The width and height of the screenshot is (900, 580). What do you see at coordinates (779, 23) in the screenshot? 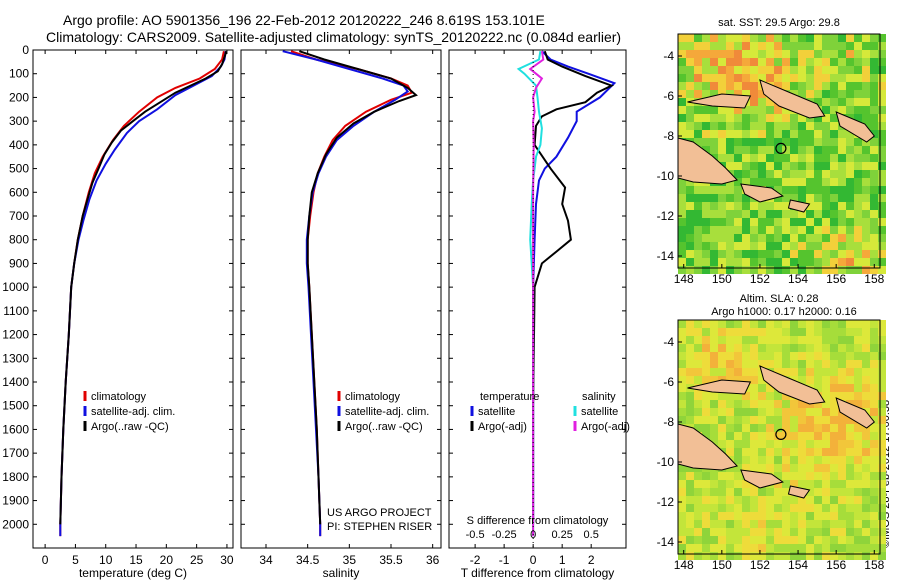
I see `sst-map-title: sat. SST: 29.5 Argo: 29.8` at bounding box center [779, 23].